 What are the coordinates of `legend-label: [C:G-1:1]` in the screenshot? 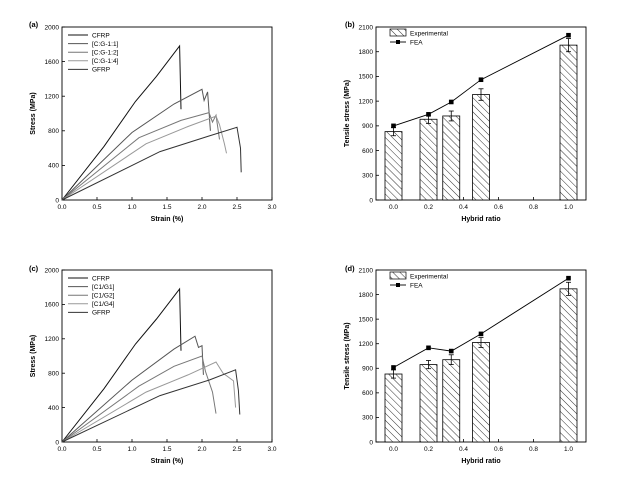 It's located at (105, 44).